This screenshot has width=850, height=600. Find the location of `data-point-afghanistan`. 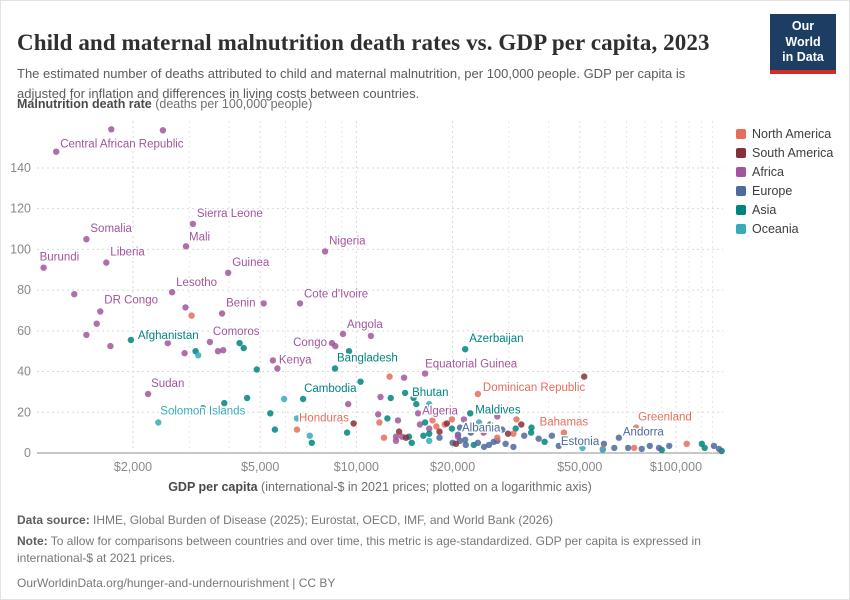

data-point-afghanistan is located at coordinates (131, 340).